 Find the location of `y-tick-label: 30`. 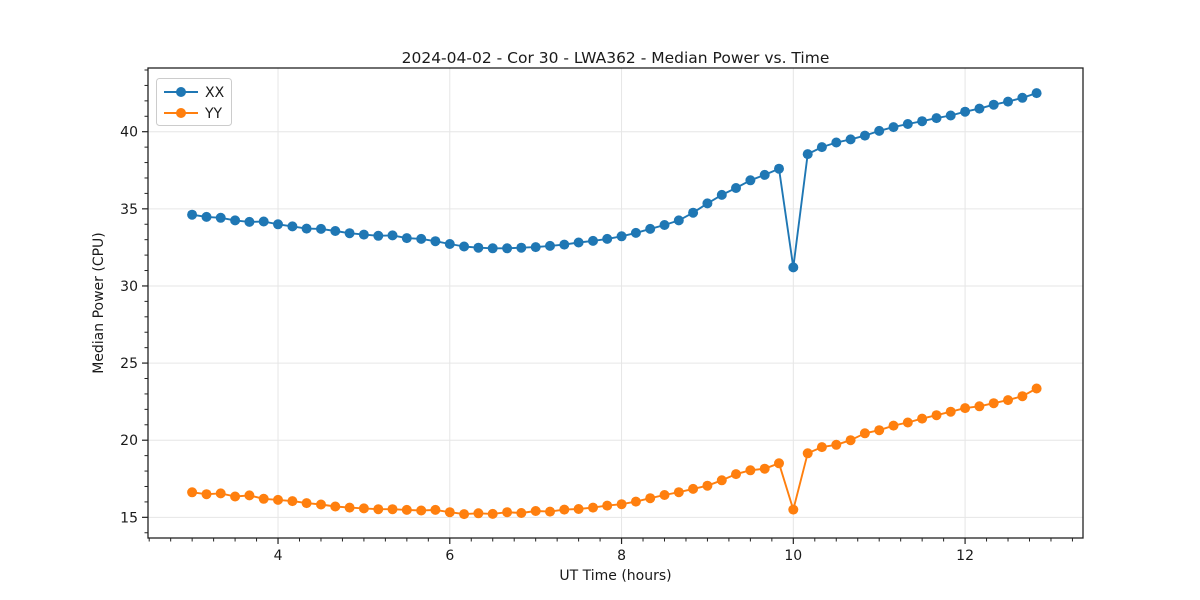

y-tick-label: 30 is located at coordinates (129, 287).